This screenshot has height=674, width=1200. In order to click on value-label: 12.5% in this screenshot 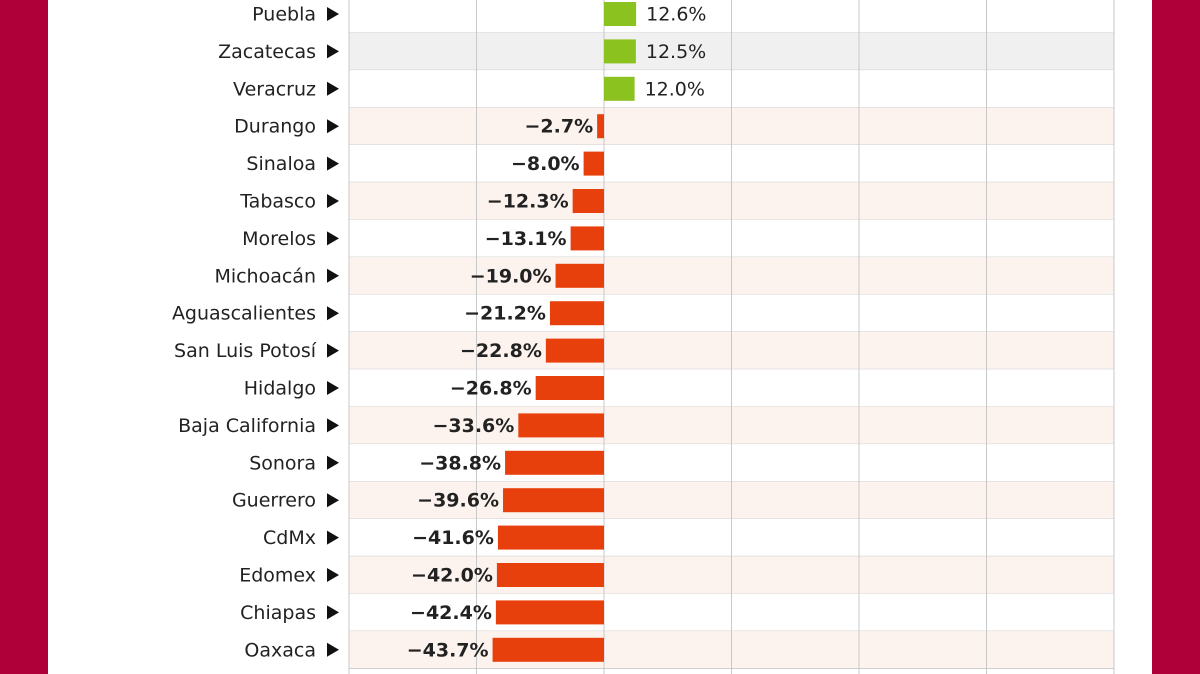, I will do `click(676, 52)`.